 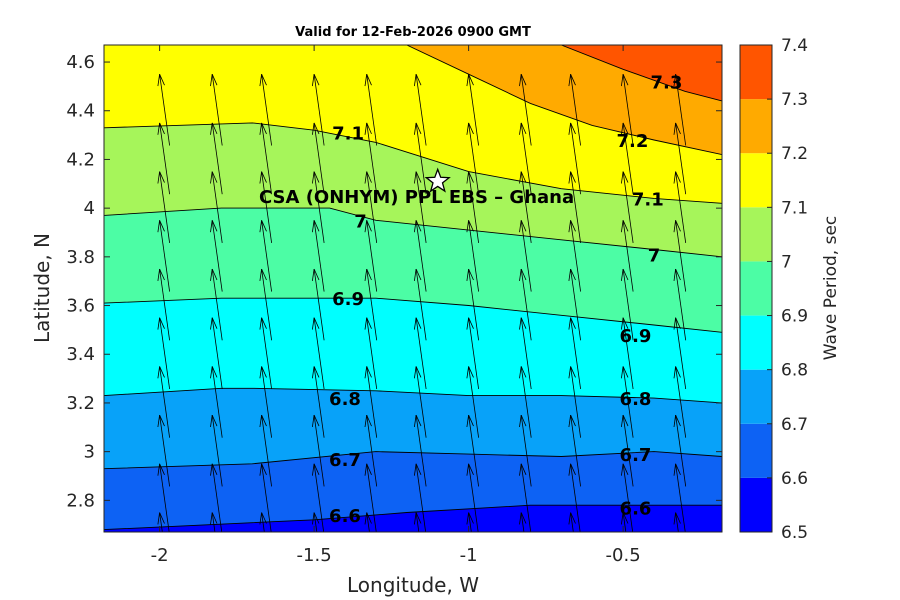 I want to click on contour-line-6.6, so click(x=413, y=517).